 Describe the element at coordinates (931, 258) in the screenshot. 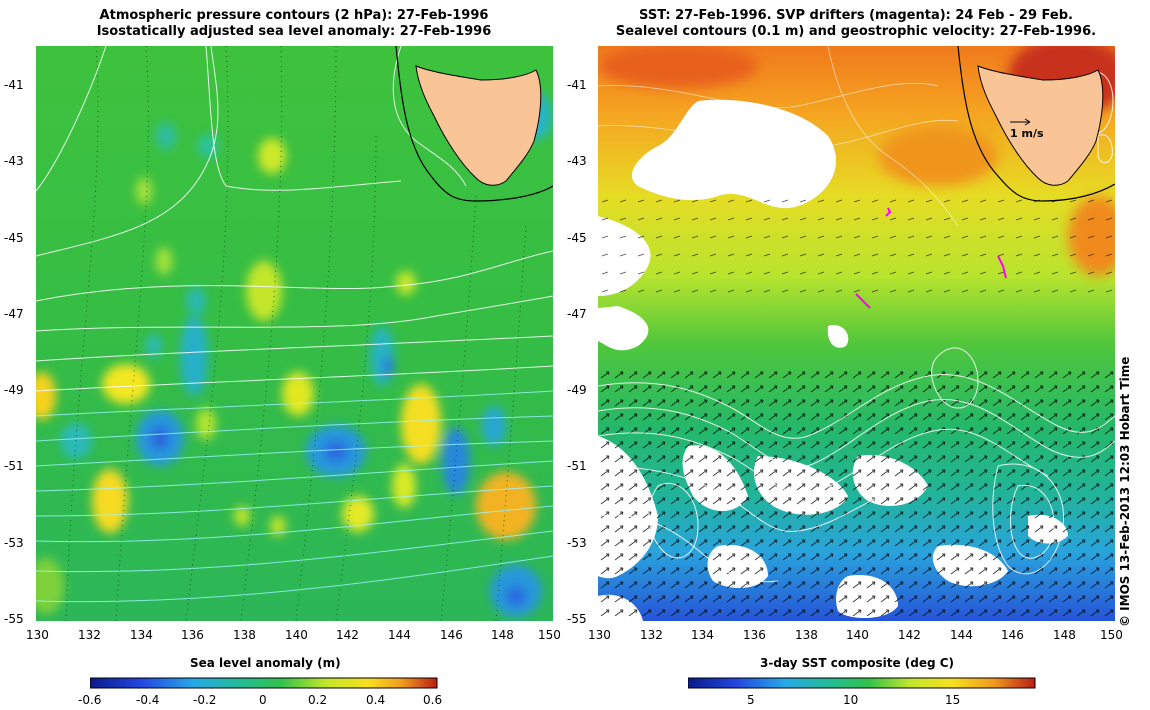

I see `svp-drifter-tracks` at that location.